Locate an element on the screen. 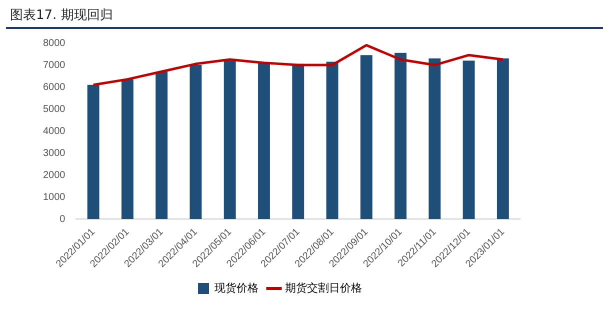  legend-label: 期货交割日价格 is located at coordinates (323, 287).